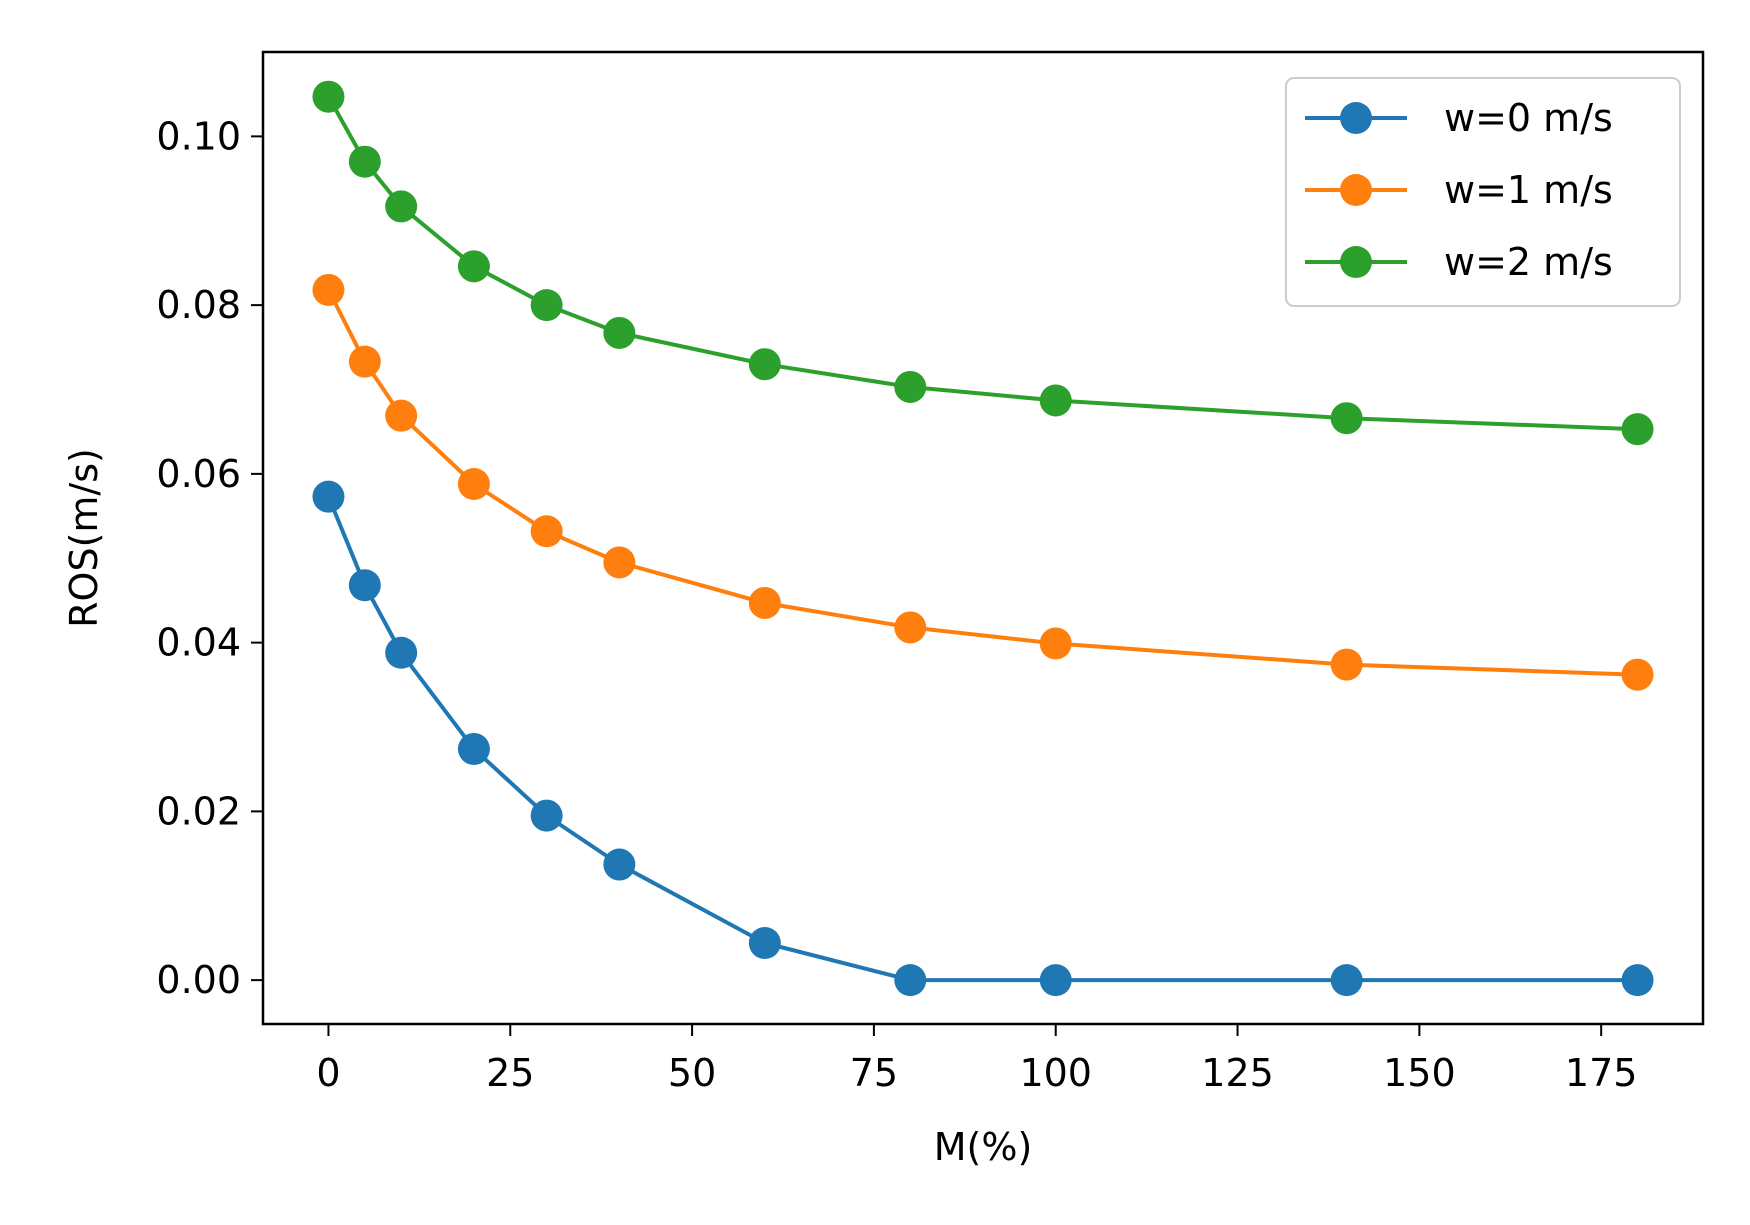  Describe the element at coordinates (1055, 1073) in the screenshot. I see `x-tick-label: 100` at that location.